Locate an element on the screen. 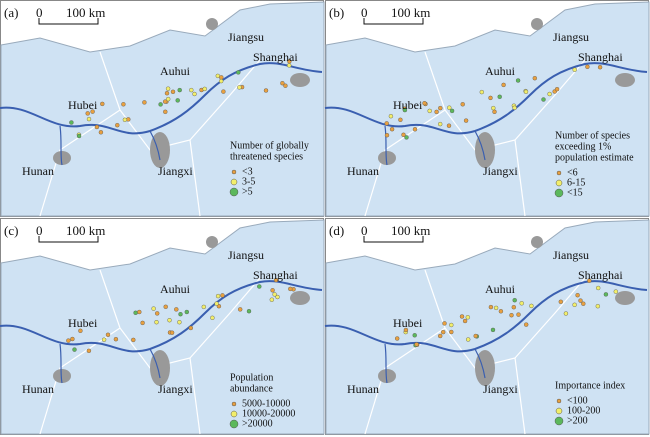 Image resolution: width=650 pixels, height=437 pixels. legend-title: Importance index is located at coordinates (590, 385).